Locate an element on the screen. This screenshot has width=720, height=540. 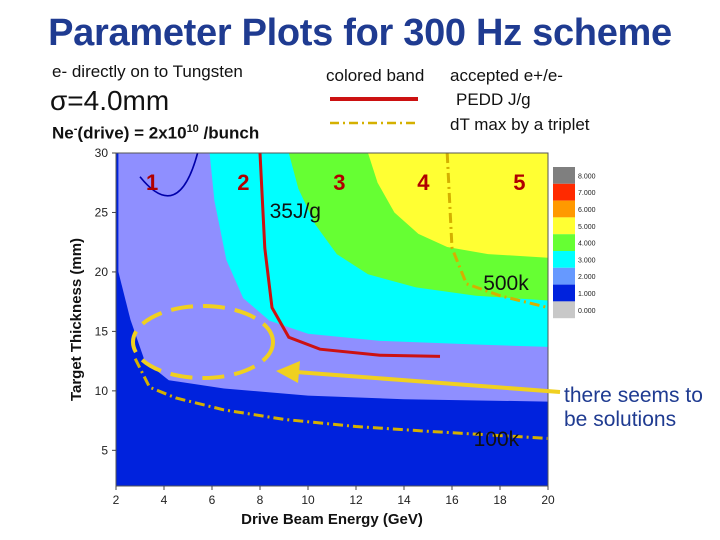
colorbar-label: 3.000 is located at coordinates (587, 260).